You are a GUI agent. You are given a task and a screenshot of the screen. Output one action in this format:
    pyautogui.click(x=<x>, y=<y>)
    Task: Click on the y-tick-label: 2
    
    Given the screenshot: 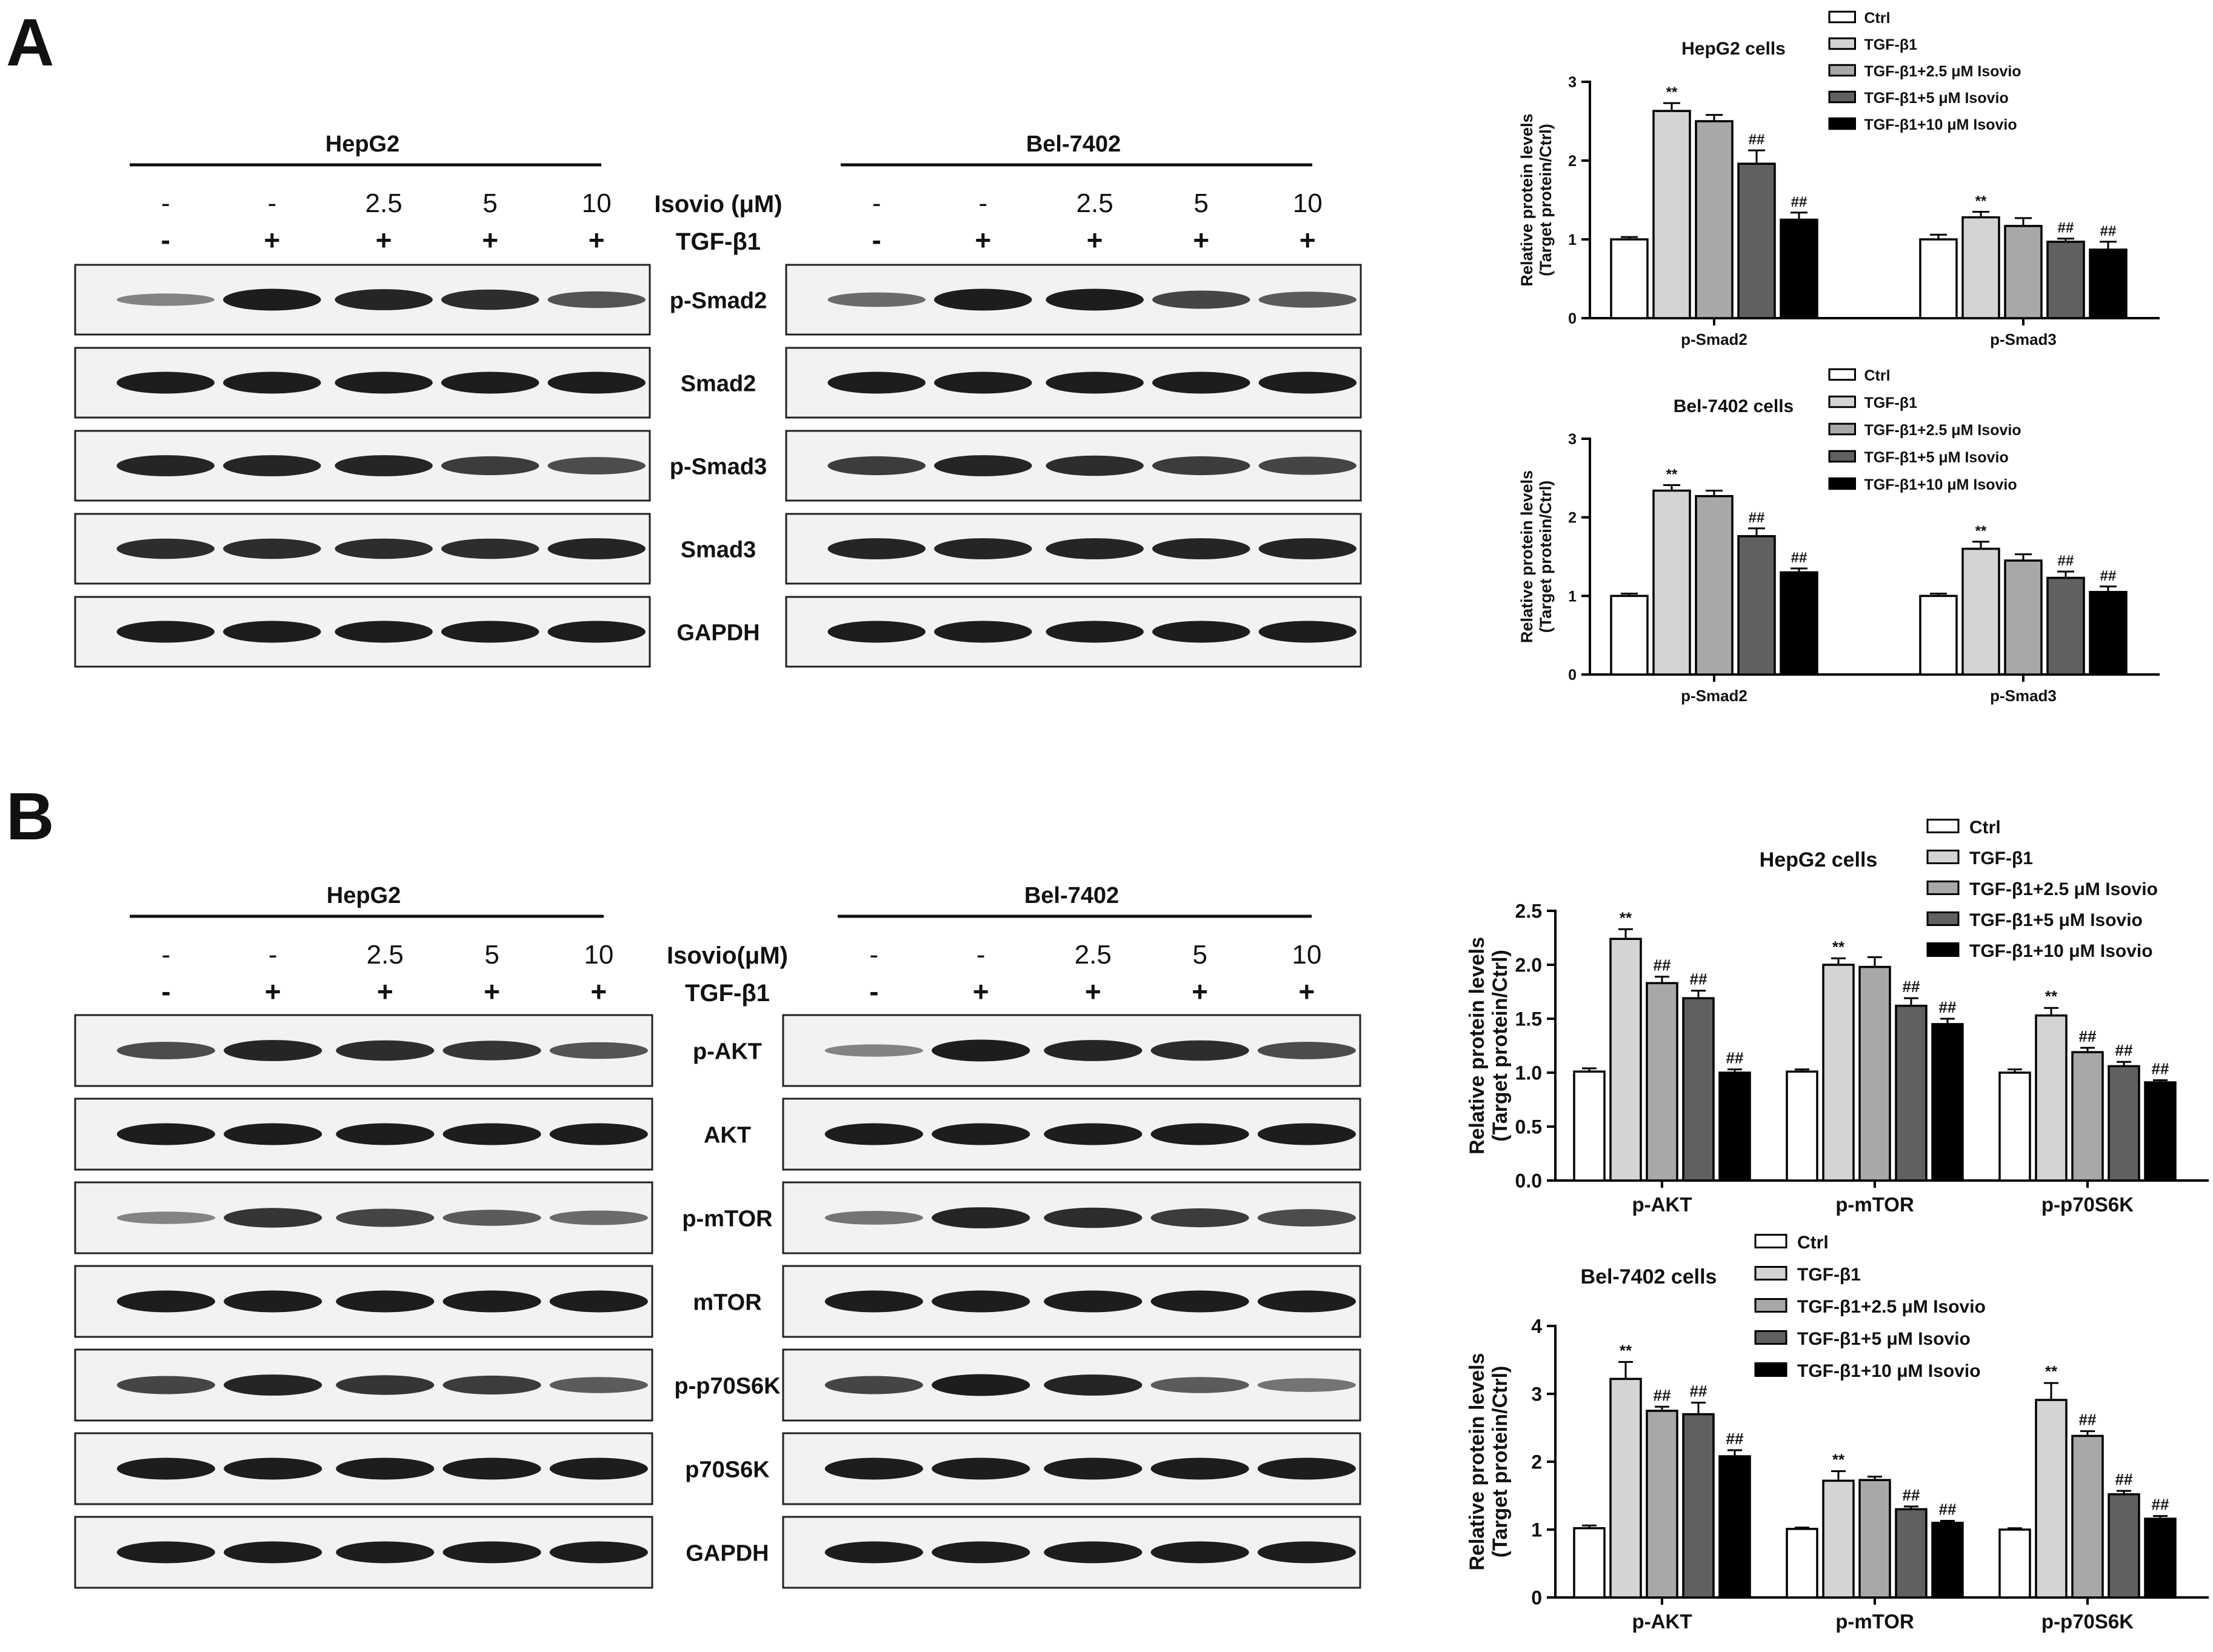 What is the action you would take?
    pyautogui.click(x=1572, y=518)
    